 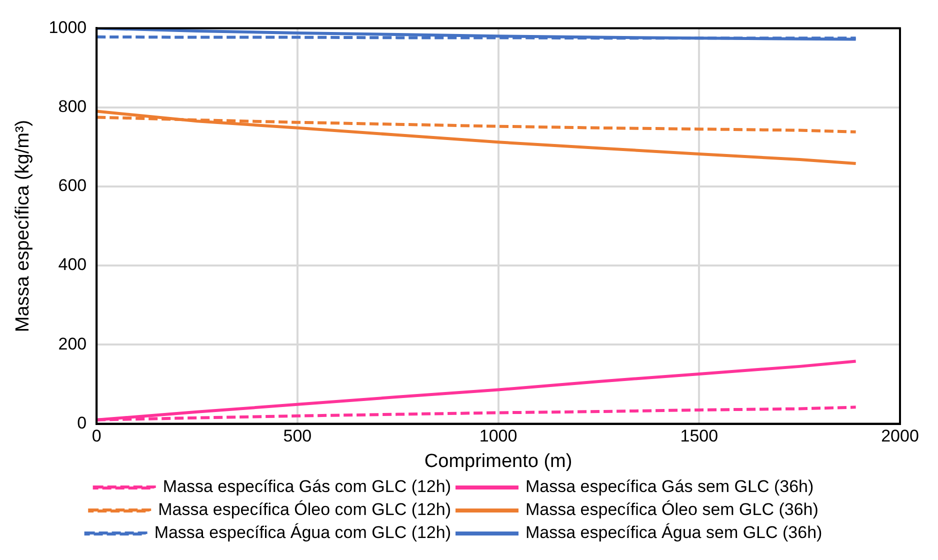 What do you see at coordinates (297, 436) in the screenshot?
I see `x-tick-label: 500` at bounding box center [297, 436].